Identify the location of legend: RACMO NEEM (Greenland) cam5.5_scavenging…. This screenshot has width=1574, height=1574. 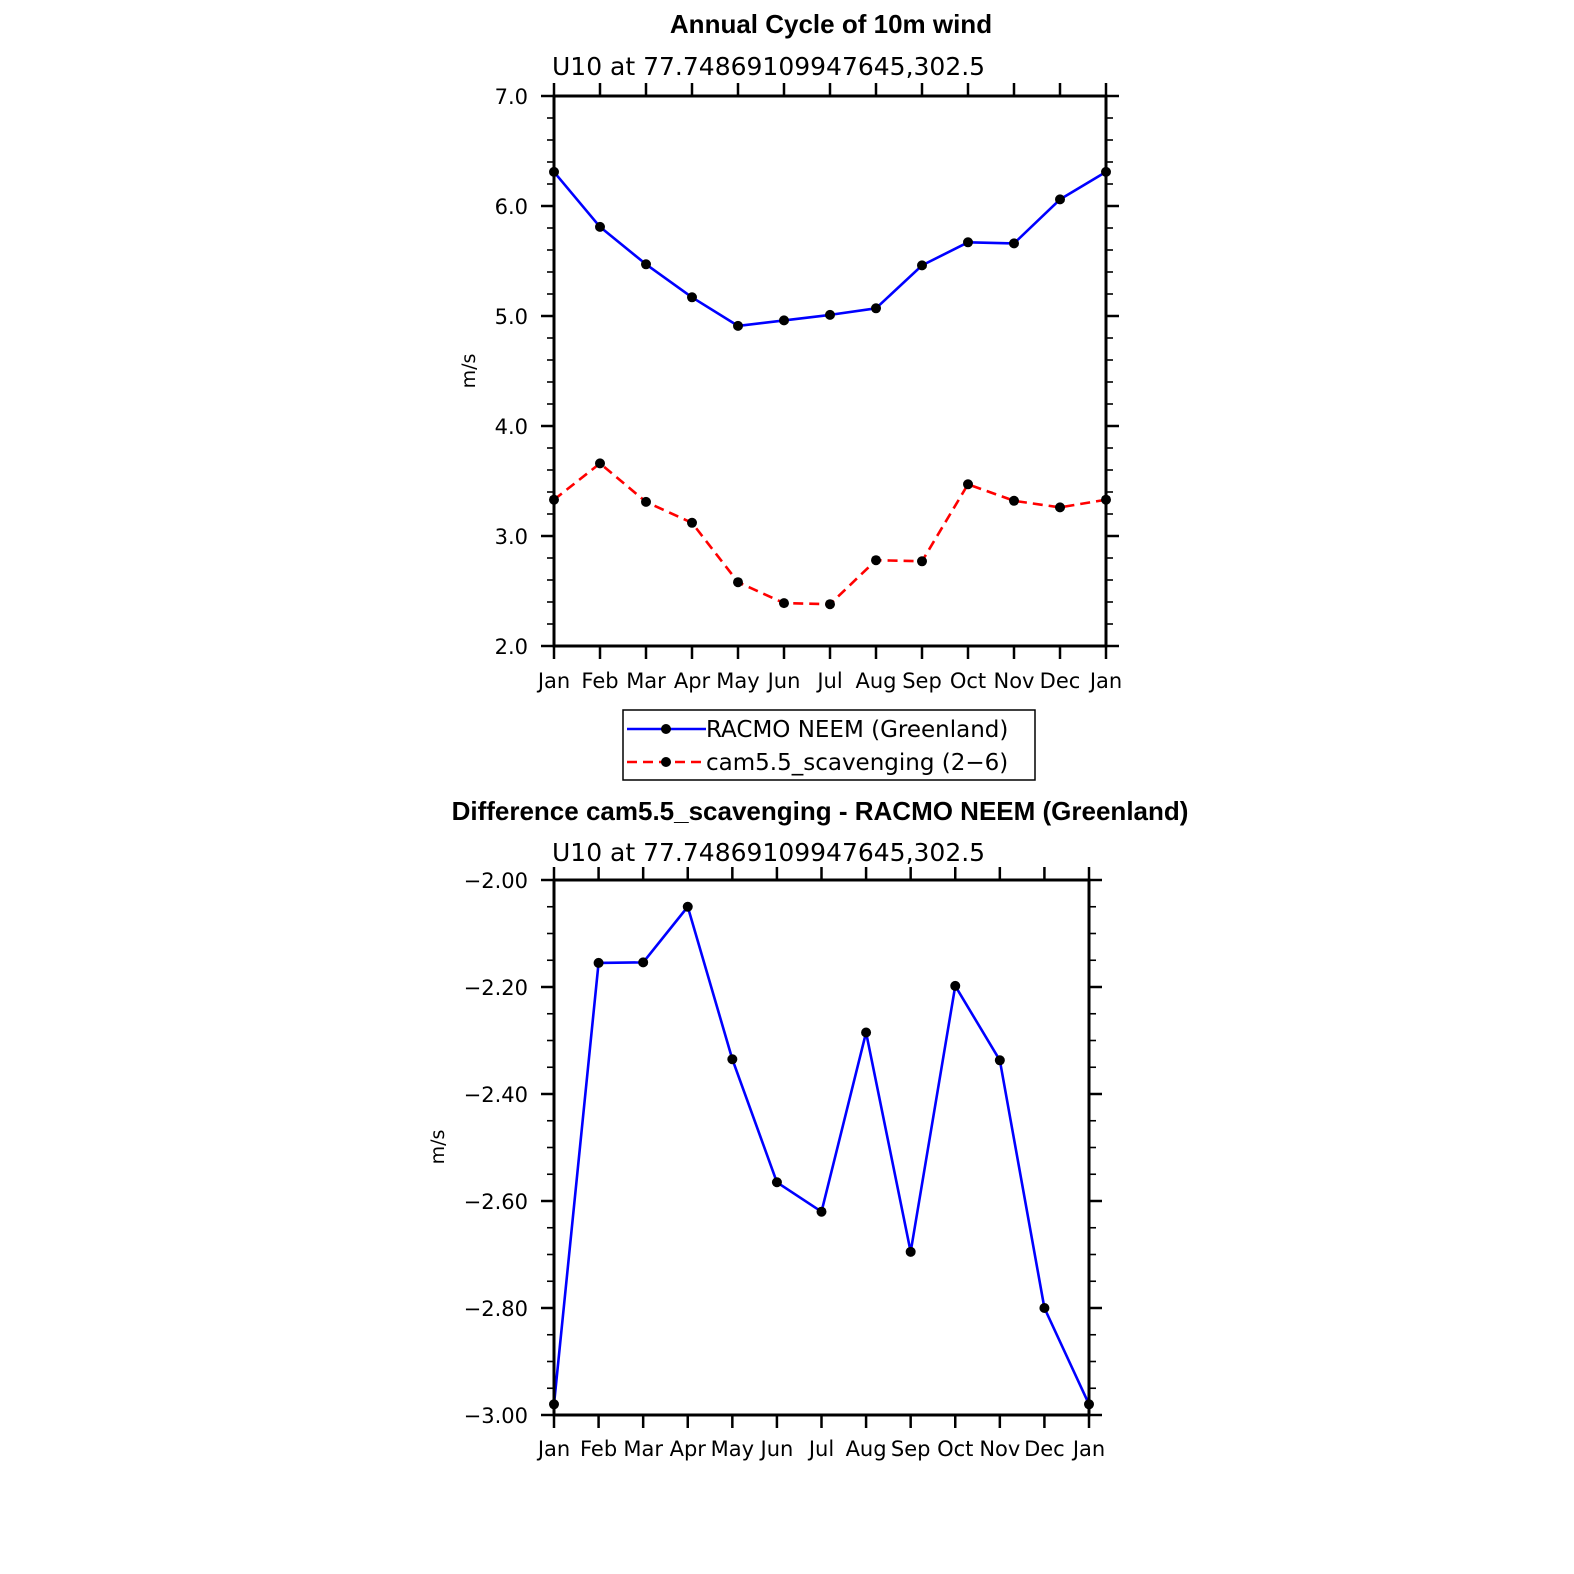
(829, 745).